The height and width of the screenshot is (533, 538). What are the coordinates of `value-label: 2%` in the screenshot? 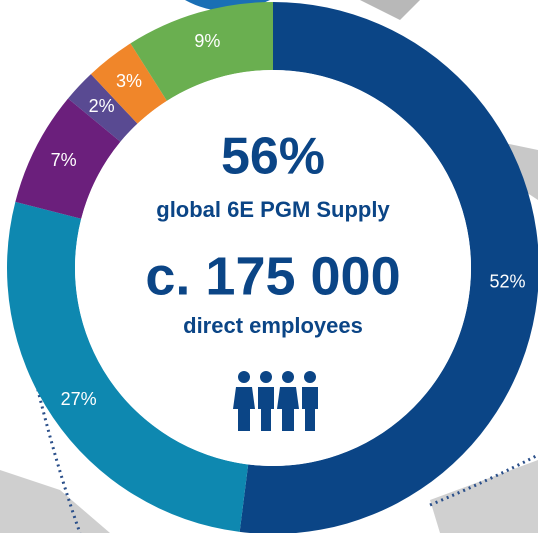 It's located at (102, 106).